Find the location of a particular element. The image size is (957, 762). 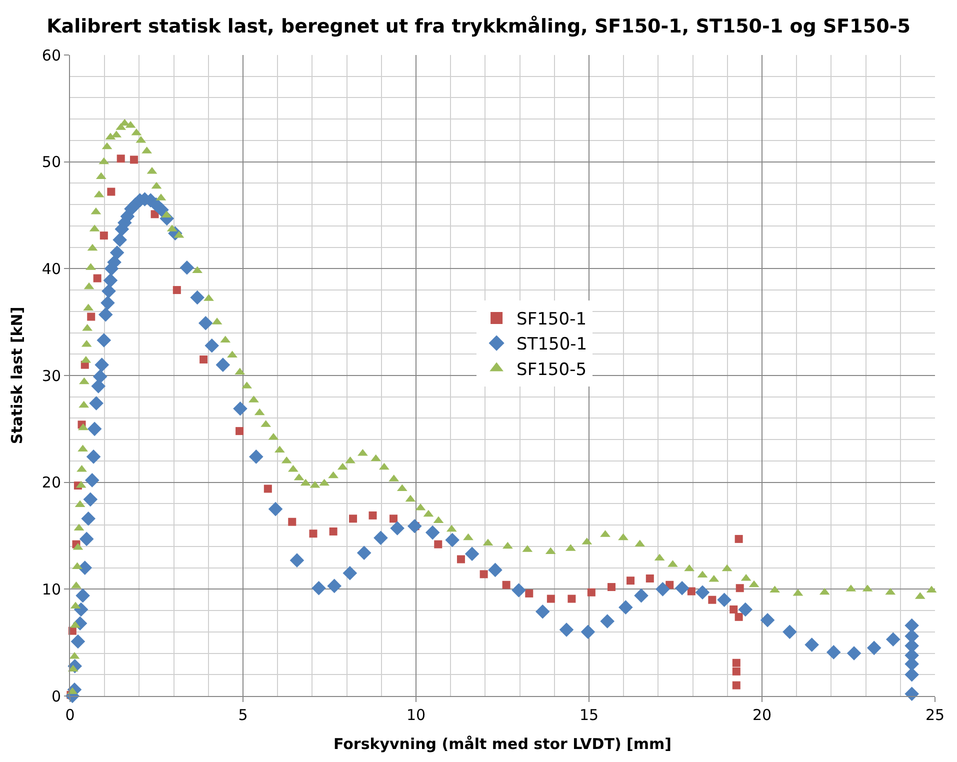

x-tick-label: 25 is located at coordinates (935, 715).